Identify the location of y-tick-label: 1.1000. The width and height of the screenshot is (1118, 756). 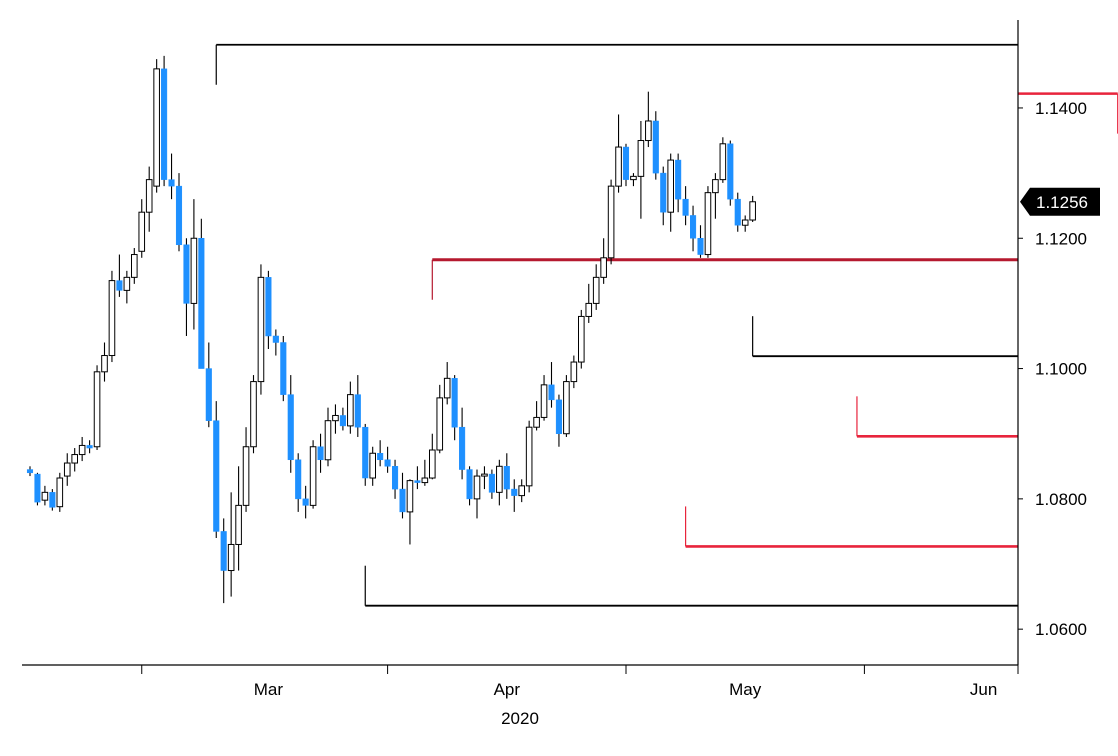
(1061, 369).